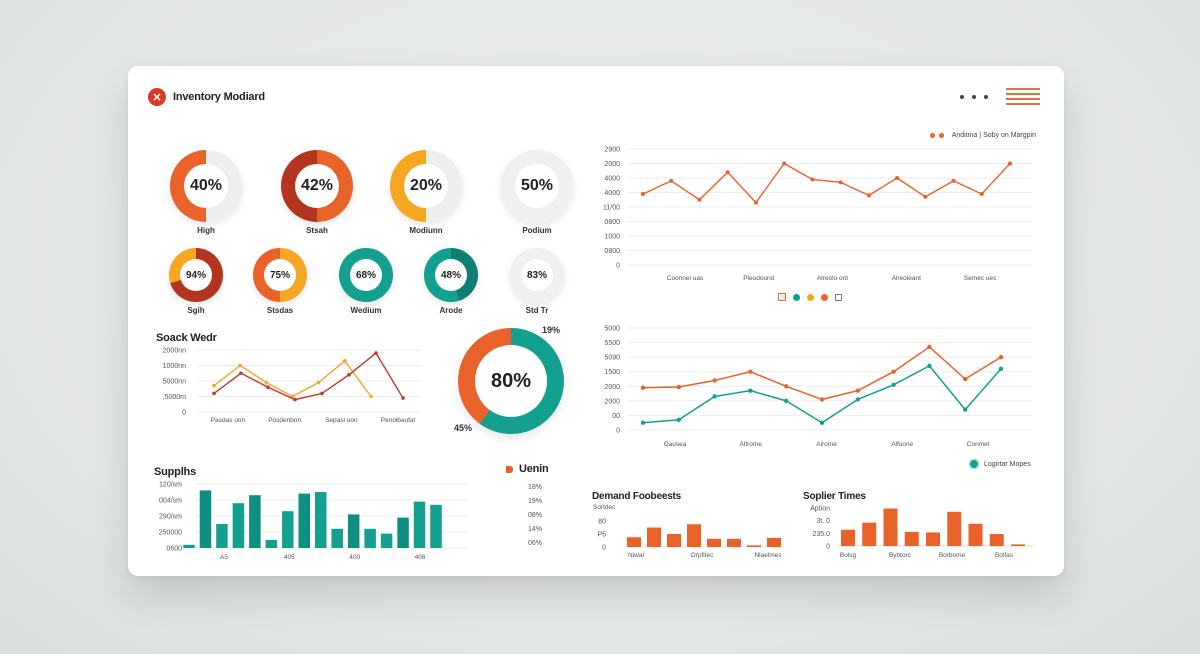 This screenshot has height=654, width=1200. I want to click on svg-text: Bolfas, so click(1004, 555).